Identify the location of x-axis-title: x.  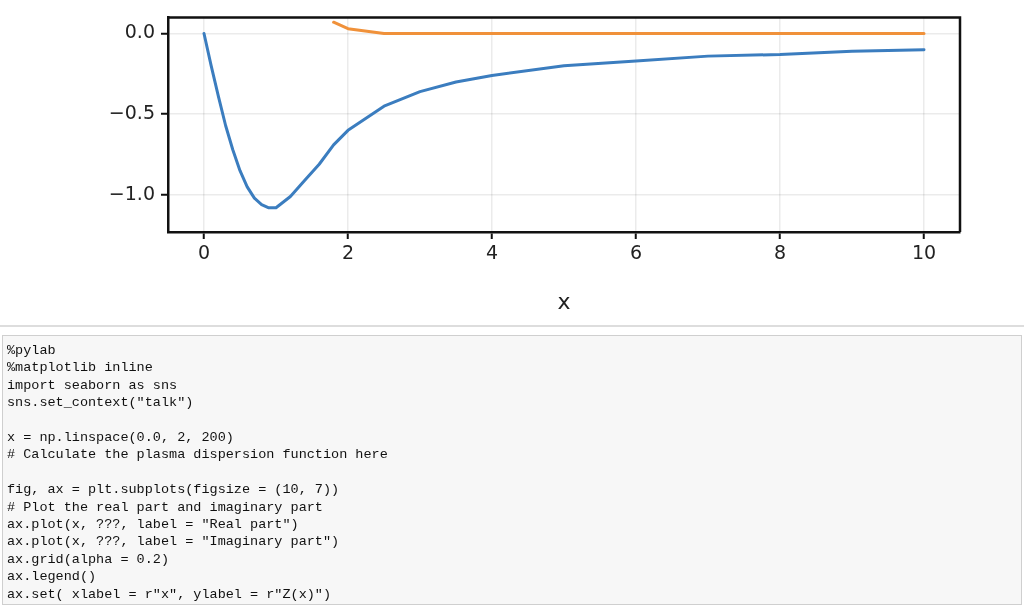
(564, 301).